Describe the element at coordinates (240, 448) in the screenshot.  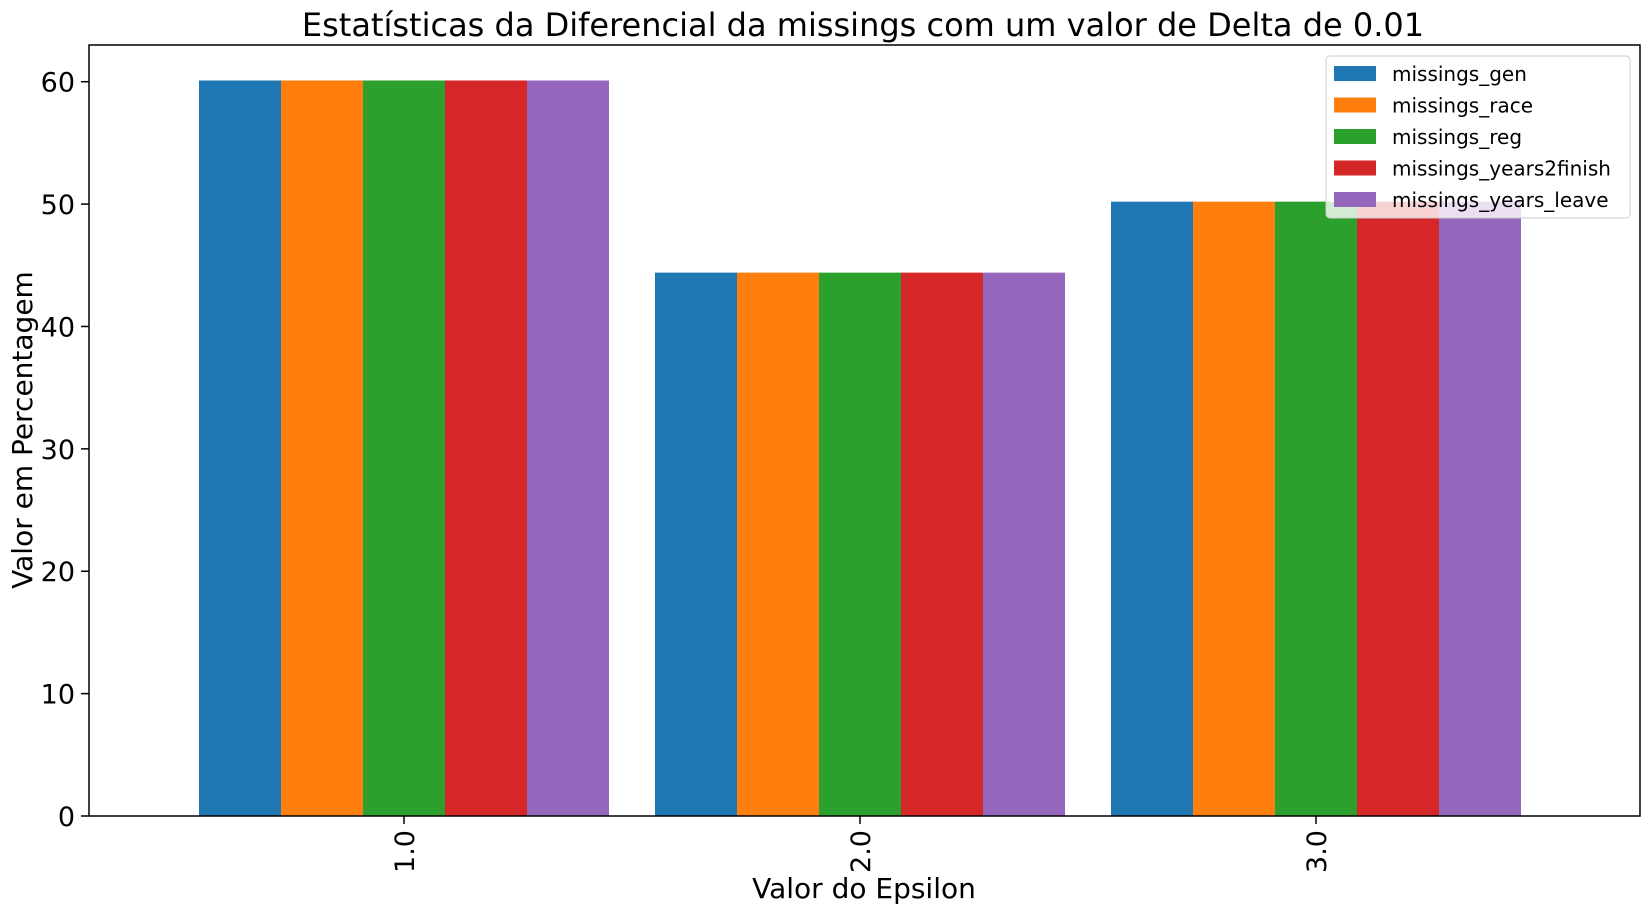
I see `bar-missings_gen-1.0` at that location.